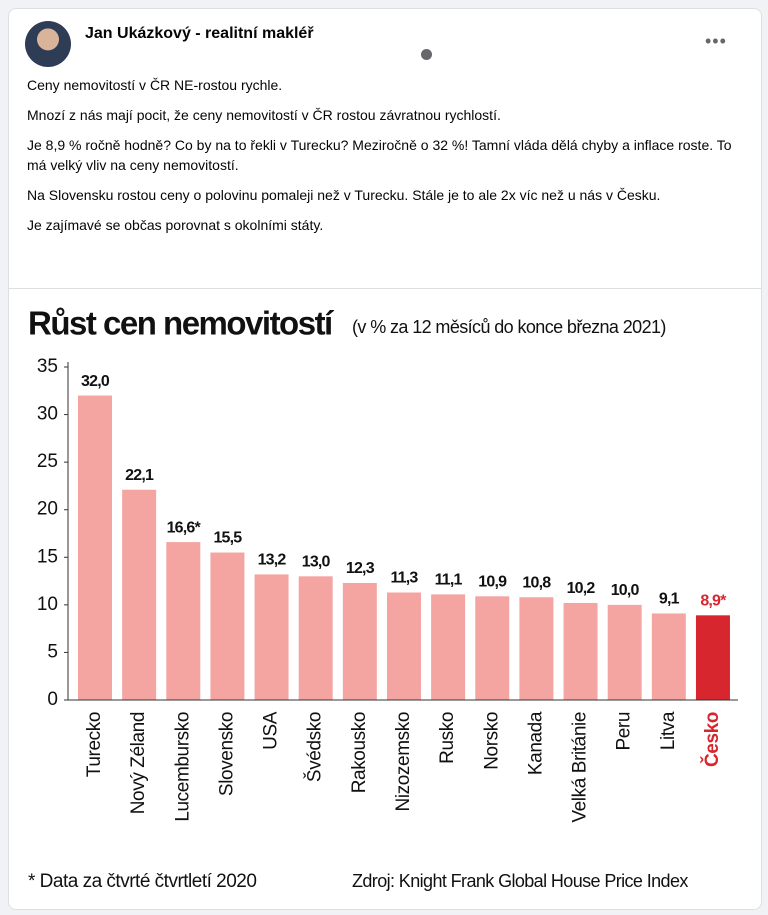 The height and width of the screenshot is (915, 768). Describe the element at coordinates (94, 744) in the screenshot. I see `x-tick-label: Turecko` at that location.